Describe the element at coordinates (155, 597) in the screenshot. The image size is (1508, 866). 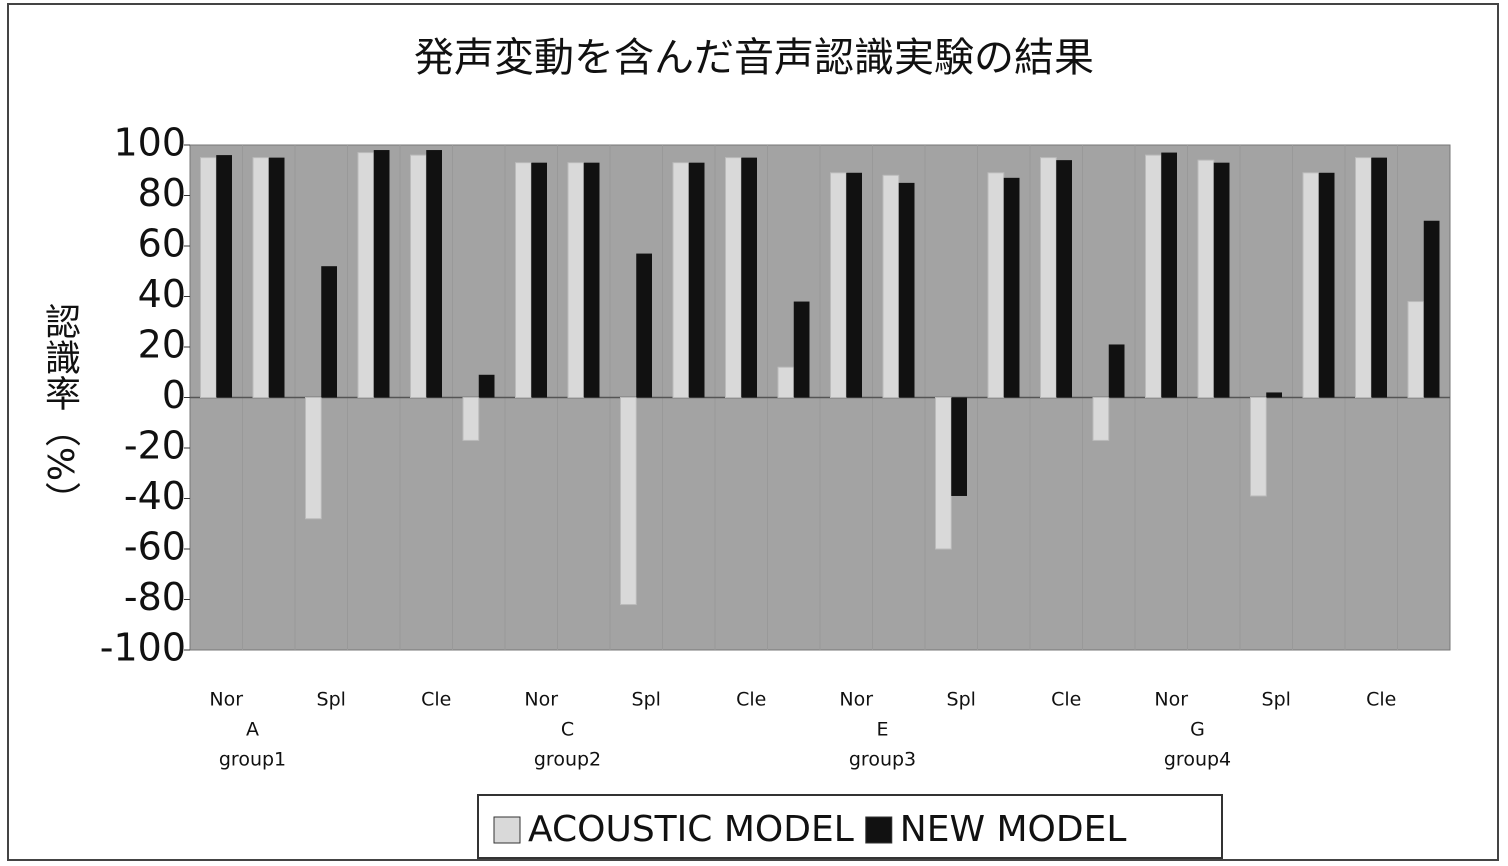
I see `y-tick-label: -80` at that location.